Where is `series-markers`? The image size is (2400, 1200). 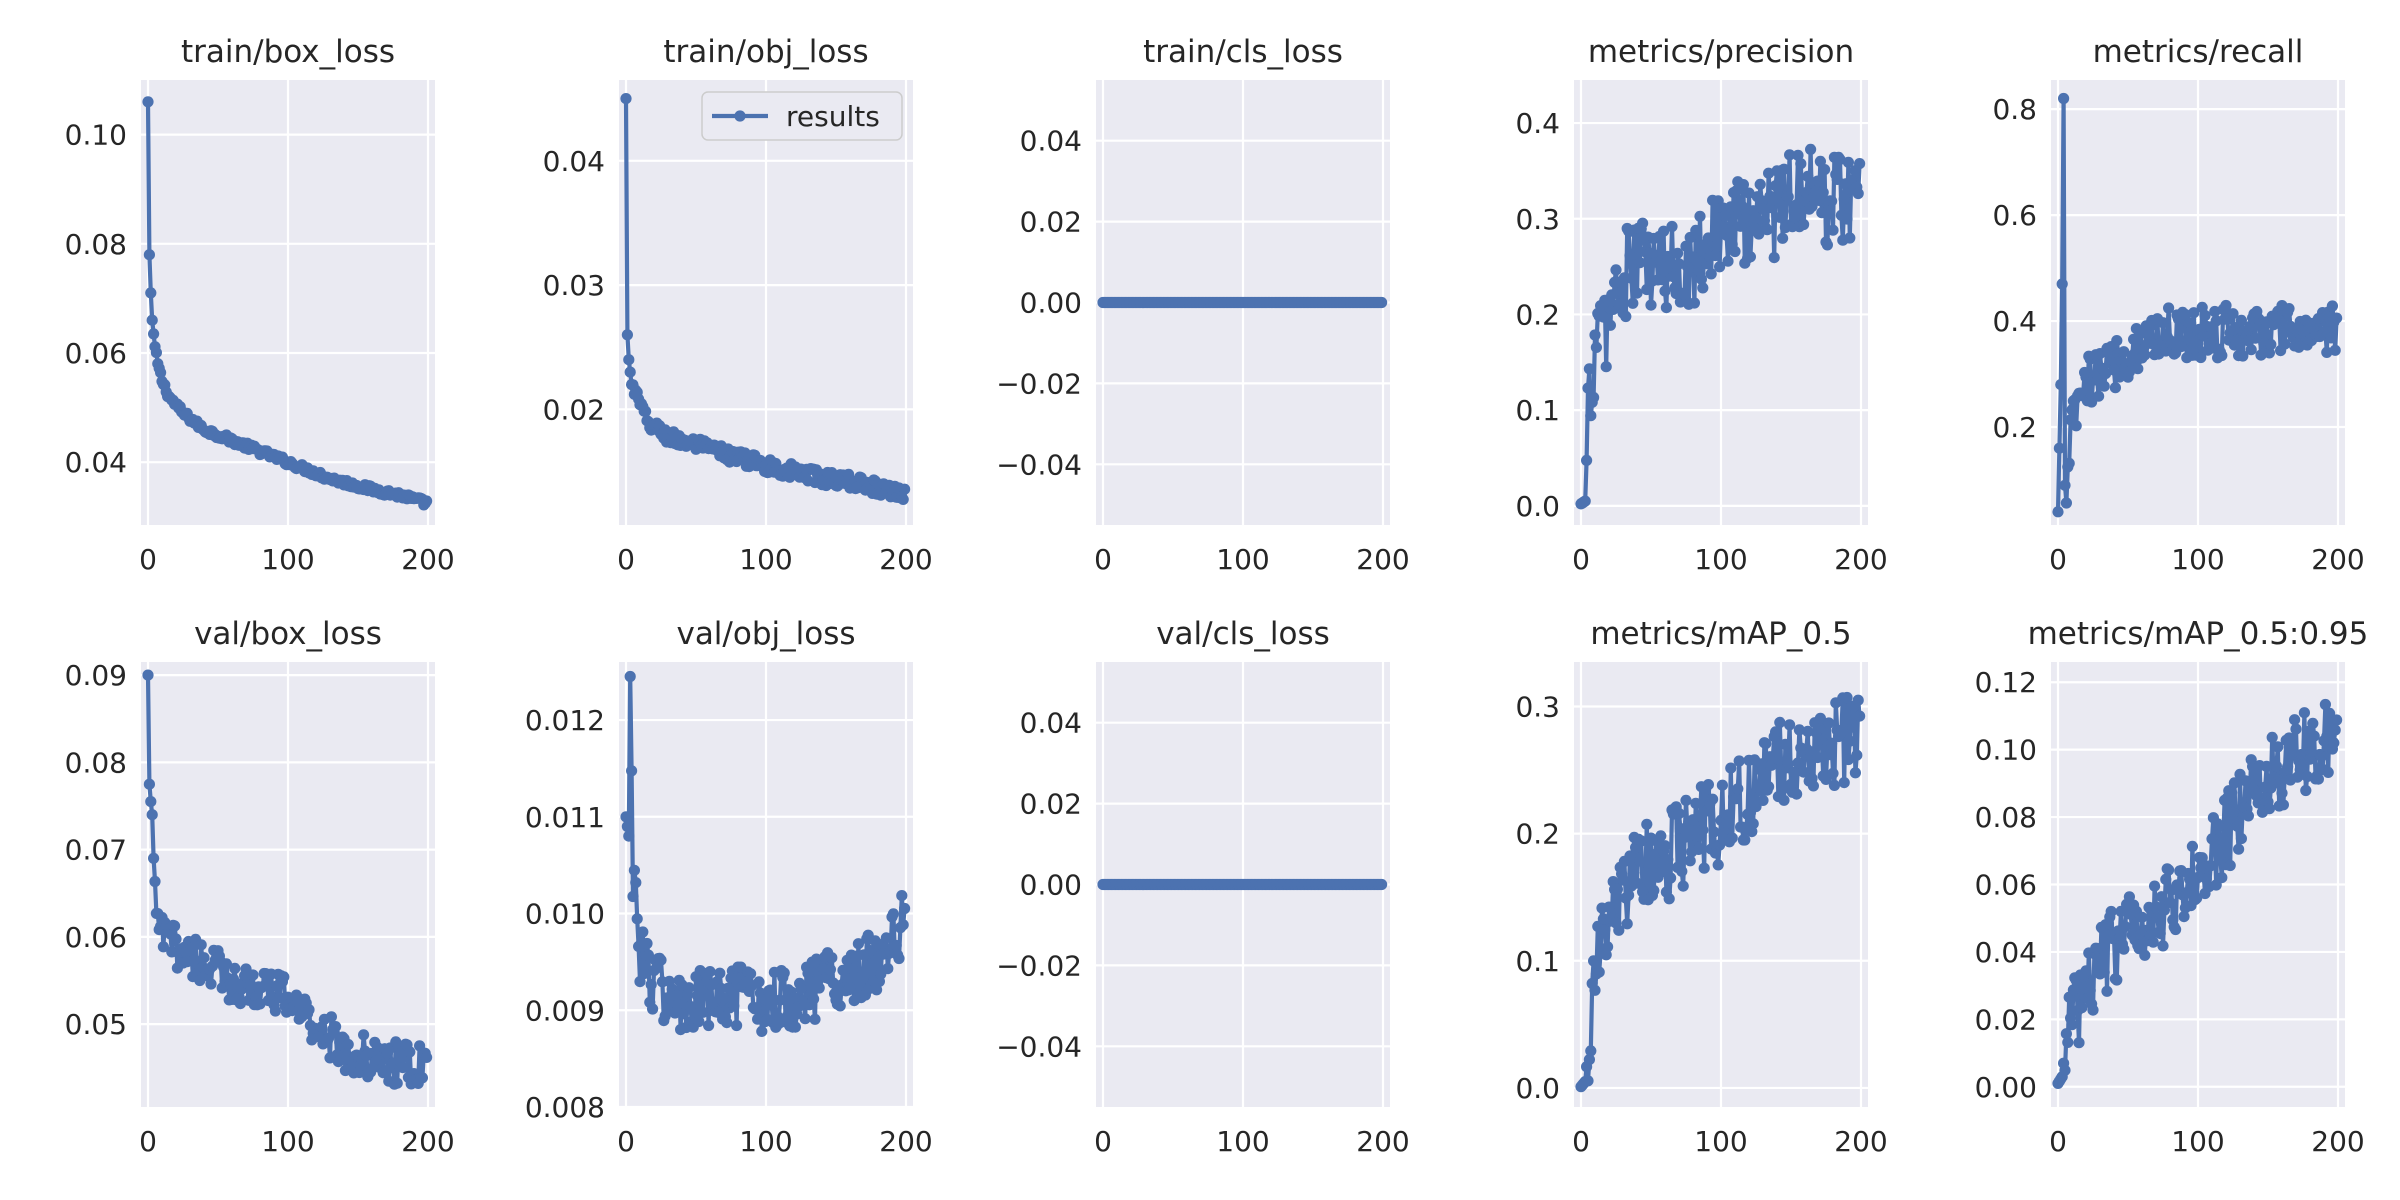
series-markers is located at coordinates (1720, 892).